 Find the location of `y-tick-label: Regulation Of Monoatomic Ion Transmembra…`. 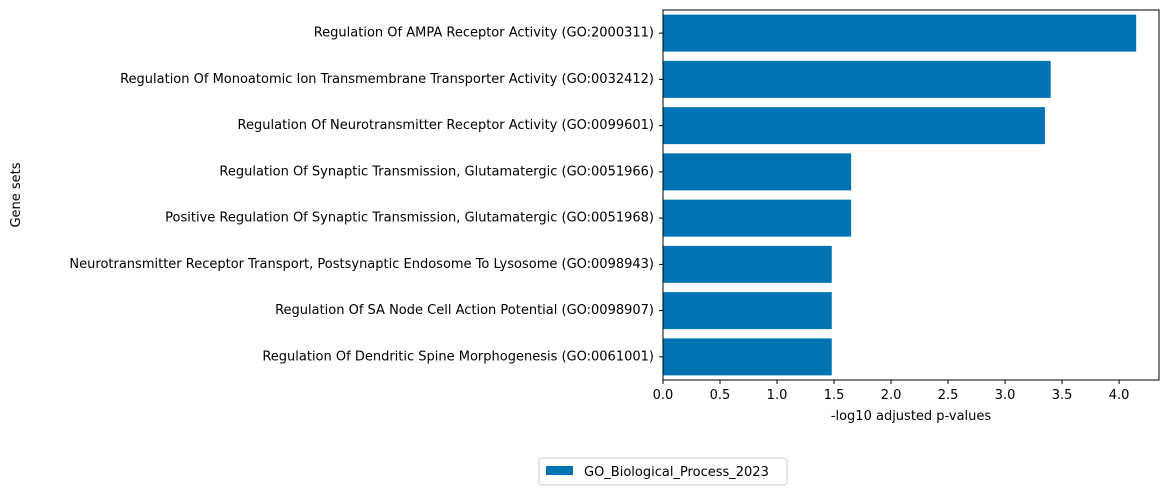

y-tick-label: Regulation Of Monoatomic Ion Transmembra… is located at coordinates (387, 79).